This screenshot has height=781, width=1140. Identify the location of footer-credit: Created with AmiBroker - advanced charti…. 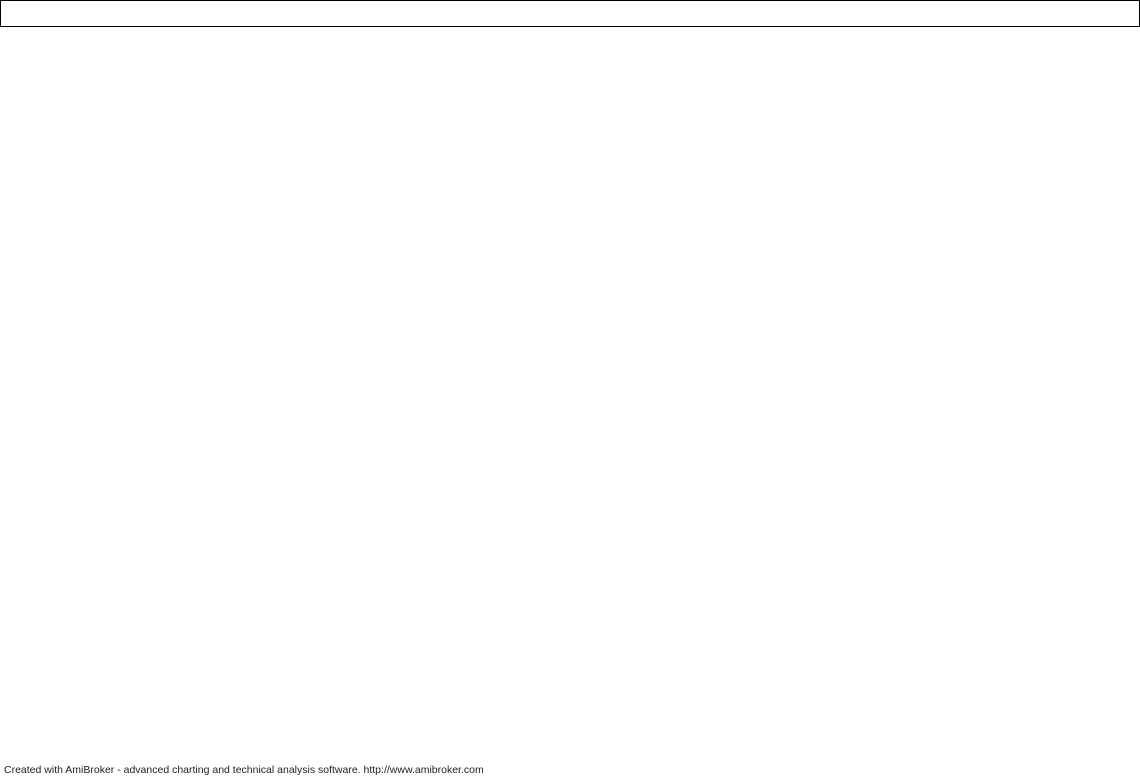
(244, 770).